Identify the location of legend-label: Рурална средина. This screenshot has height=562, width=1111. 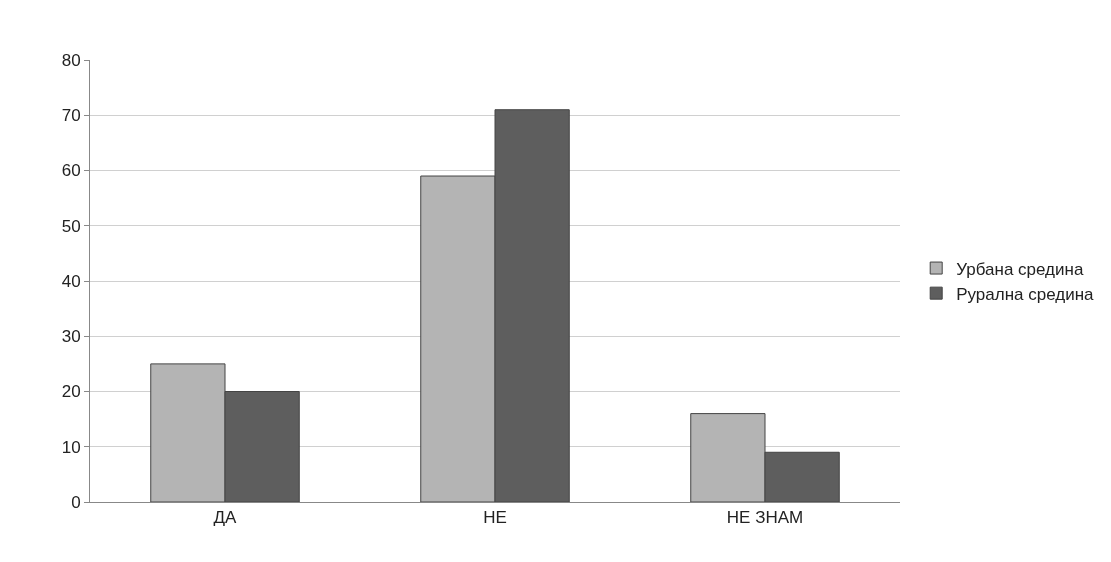
(1025, 294).